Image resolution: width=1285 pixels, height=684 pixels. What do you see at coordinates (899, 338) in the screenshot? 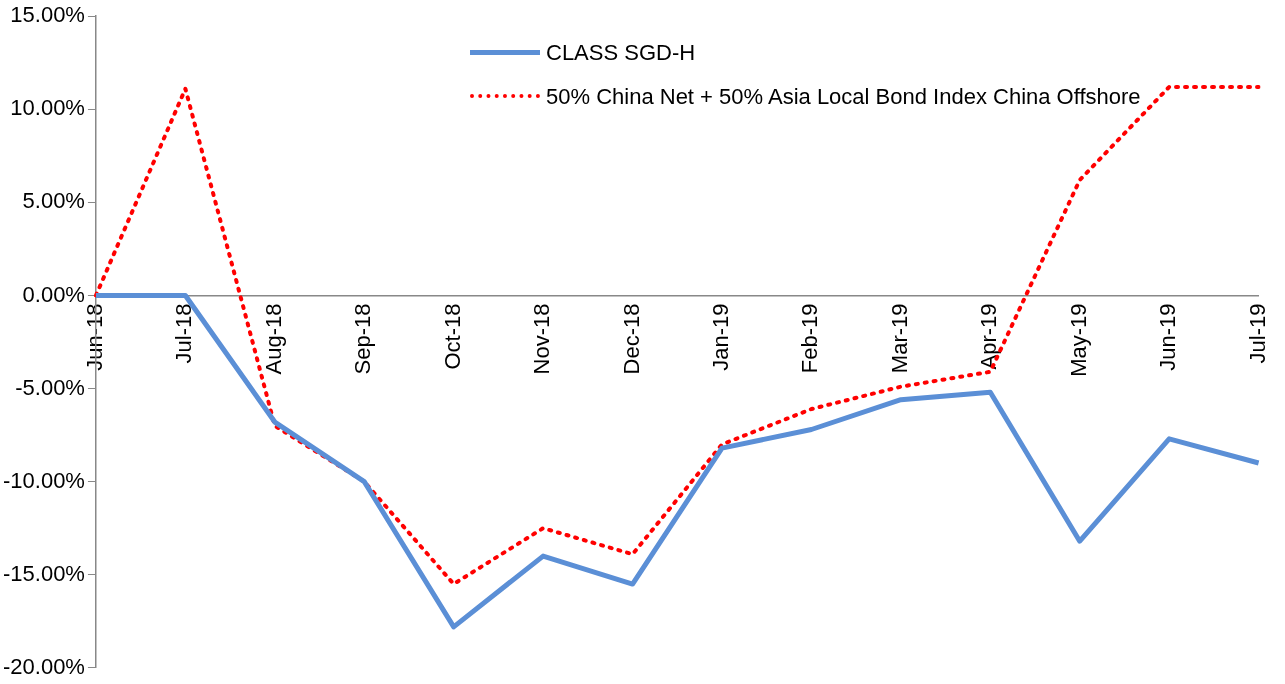
I see `x-tick-label: Mar-19` at bounding box center [899, 338].